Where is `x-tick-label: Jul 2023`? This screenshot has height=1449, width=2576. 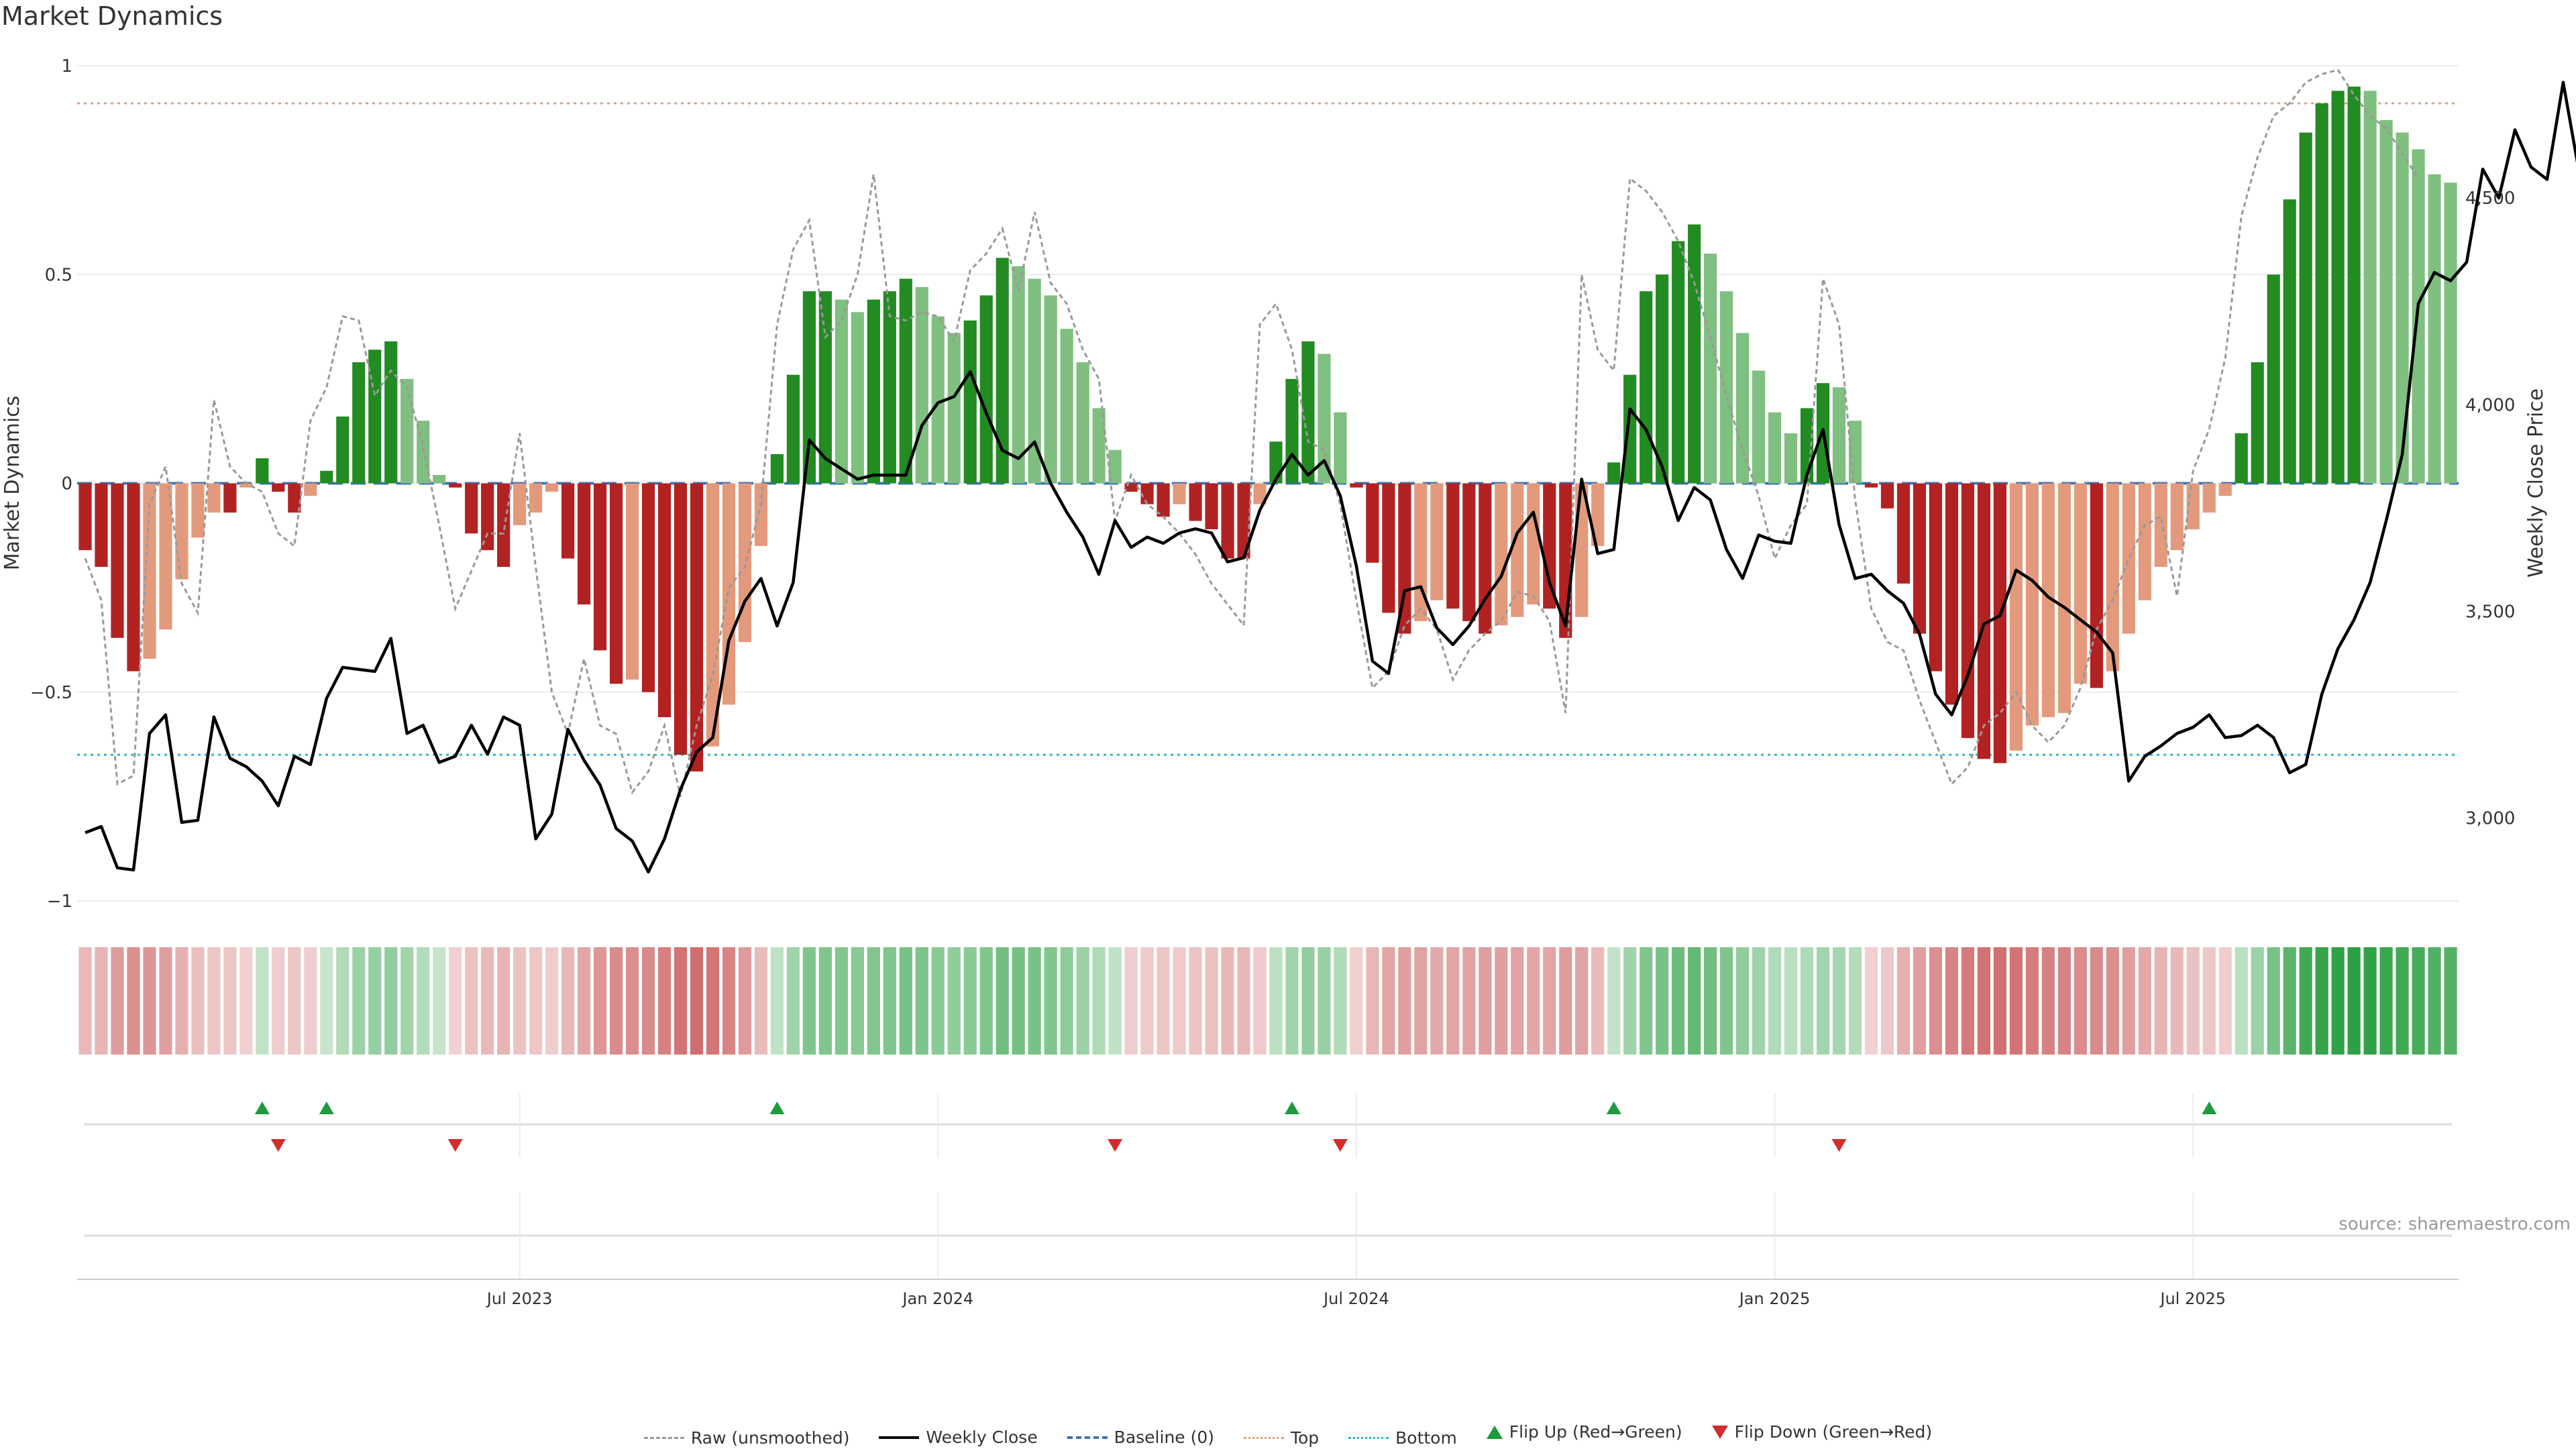
x-tick-label: Jul 2023 is located at coordinates (519, 1298).